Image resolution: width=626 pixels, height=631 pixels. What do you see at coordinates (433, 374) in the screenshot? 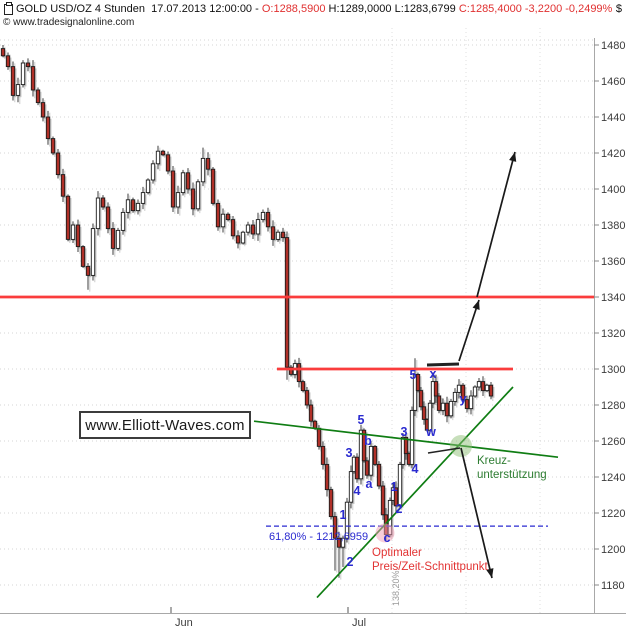
I see `wave-label-x: x` at bounding box center [433, 374].